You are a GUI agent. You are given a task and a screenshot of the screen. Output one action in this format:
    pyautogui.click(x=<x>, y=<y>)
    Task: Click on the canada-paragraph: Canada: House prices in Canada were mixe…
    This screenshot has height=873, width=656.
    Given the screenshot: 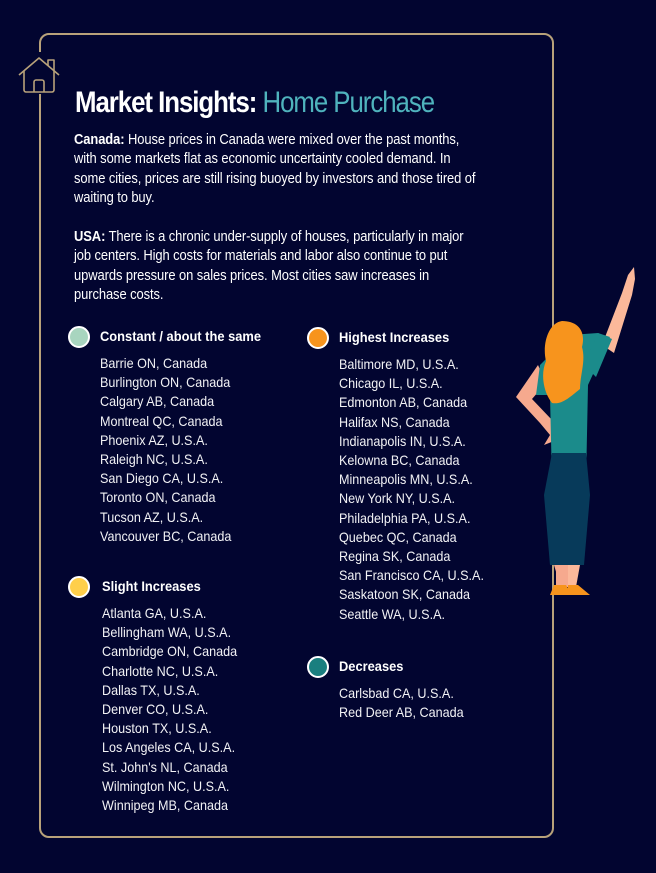 What is the action you would take?
    pyautogui.click(x=276, y=169)
    